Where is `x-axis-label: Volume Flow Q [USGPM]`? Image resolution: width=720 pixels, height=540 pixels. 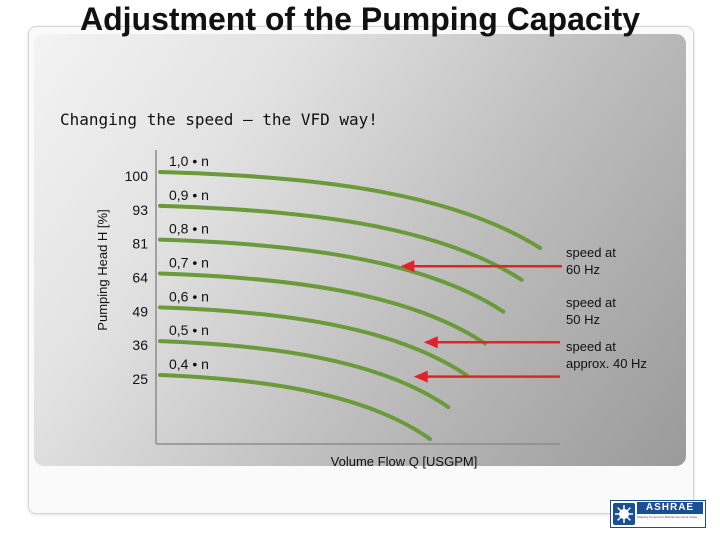 x-axis-label: Volume Flow Q [USGPM] is located at coordinates (404, 461).